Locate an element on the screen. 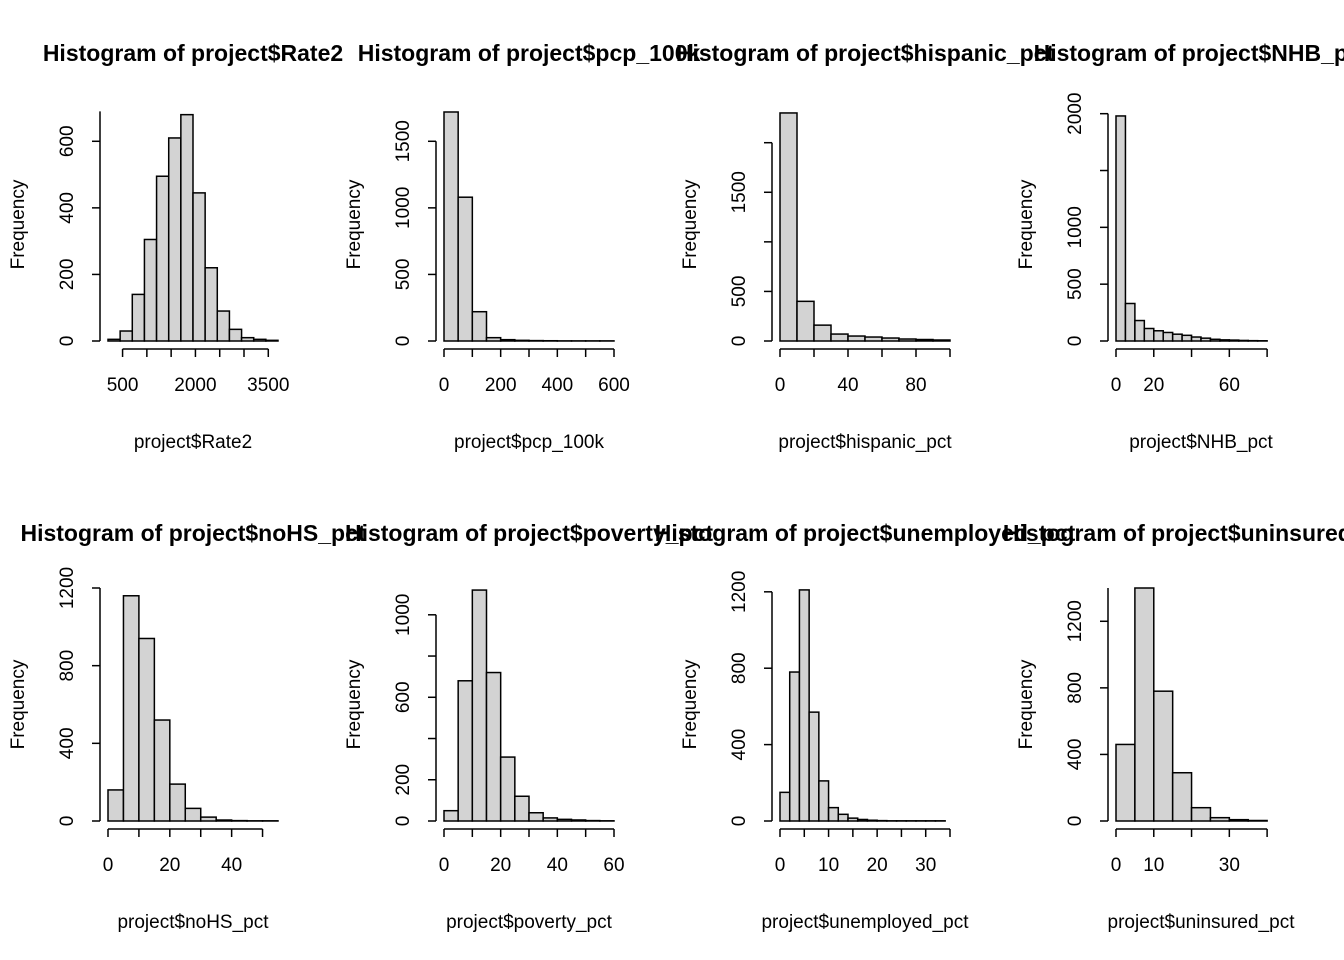  chart-title: Histogram of project$pcp_100k is located at coordinates (529, 53).